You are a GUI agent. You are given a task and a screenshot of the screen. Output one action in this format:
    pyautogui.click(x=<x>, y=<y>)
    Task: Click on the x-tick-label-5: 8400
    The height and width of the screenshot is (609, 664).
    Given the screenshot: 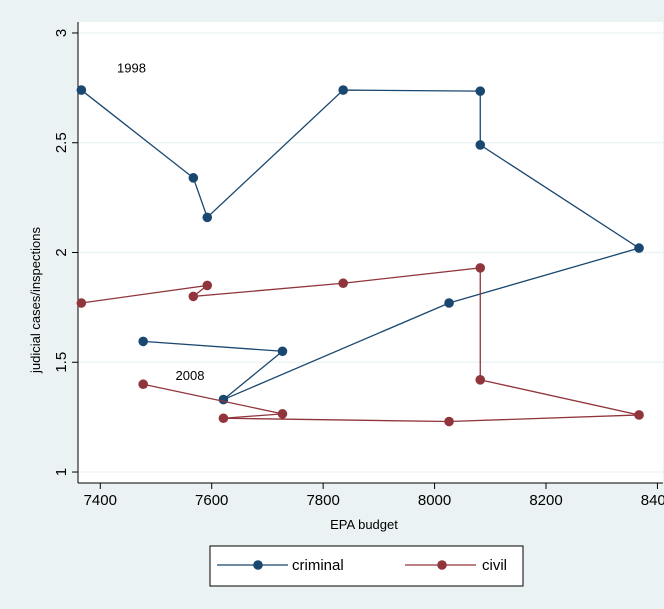 What is the action you would take?
    pyautogui.click(x=652, y=500)
    